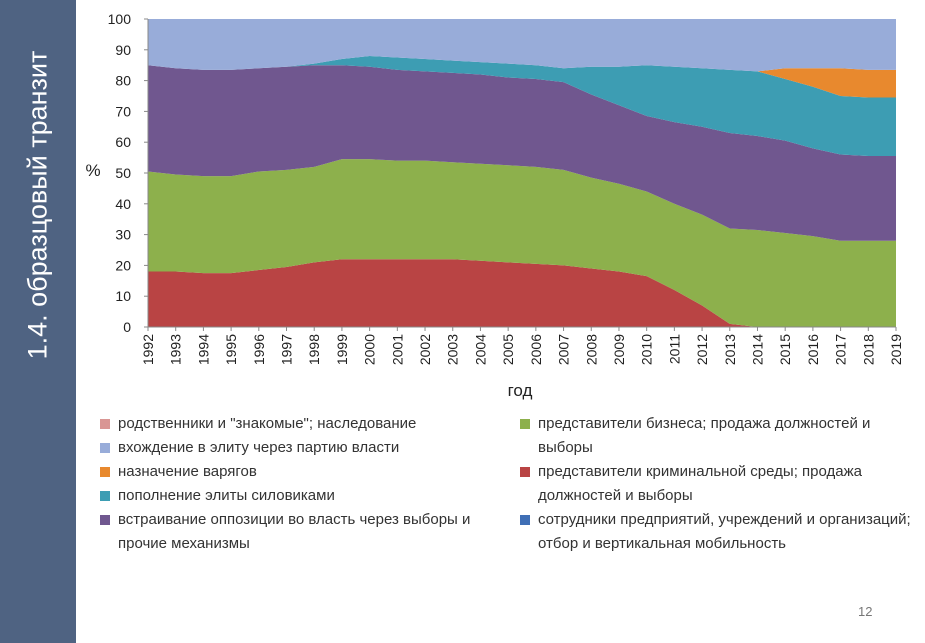 The width and height of the screenshot is (925, 643). I want to click on x-tick-label: 2012, so click(702, 349).